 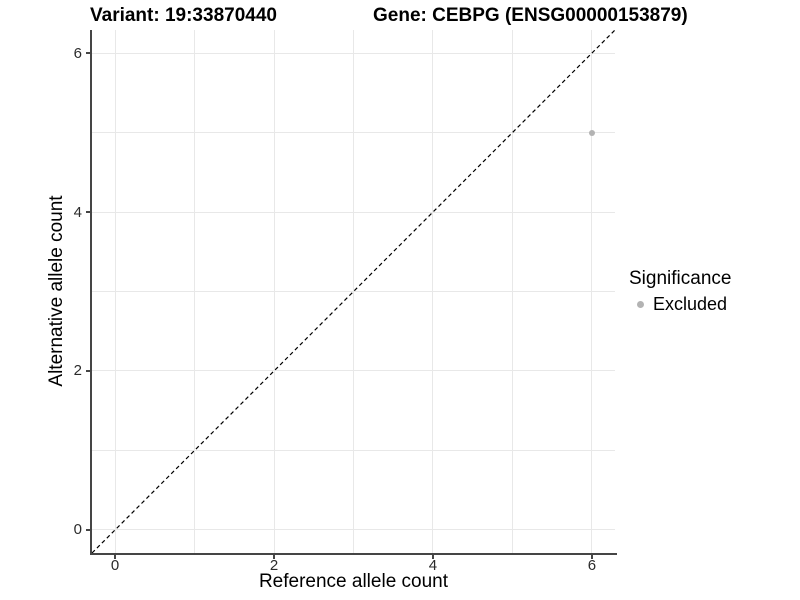 What do you see at coordinates (115, 565) in the screenshot?
I see `x-tick-label: 0` at bounding box center [115, 565].